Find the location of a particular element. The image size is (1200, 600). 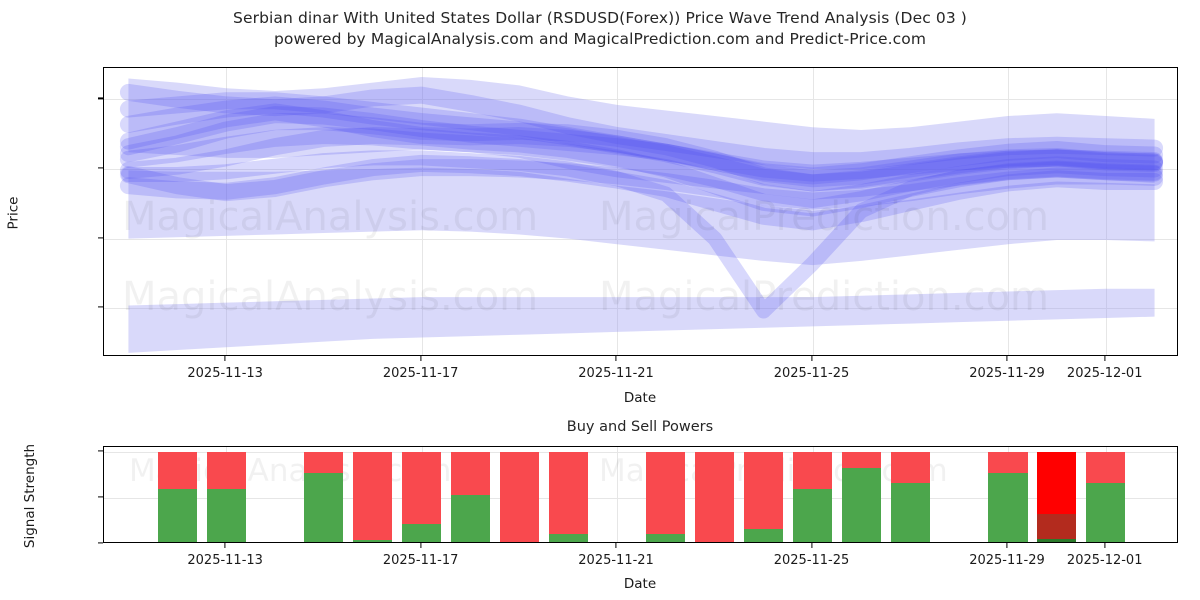

price-xtick-label: 2025-12-01 is located at coordinates (1104, 373).